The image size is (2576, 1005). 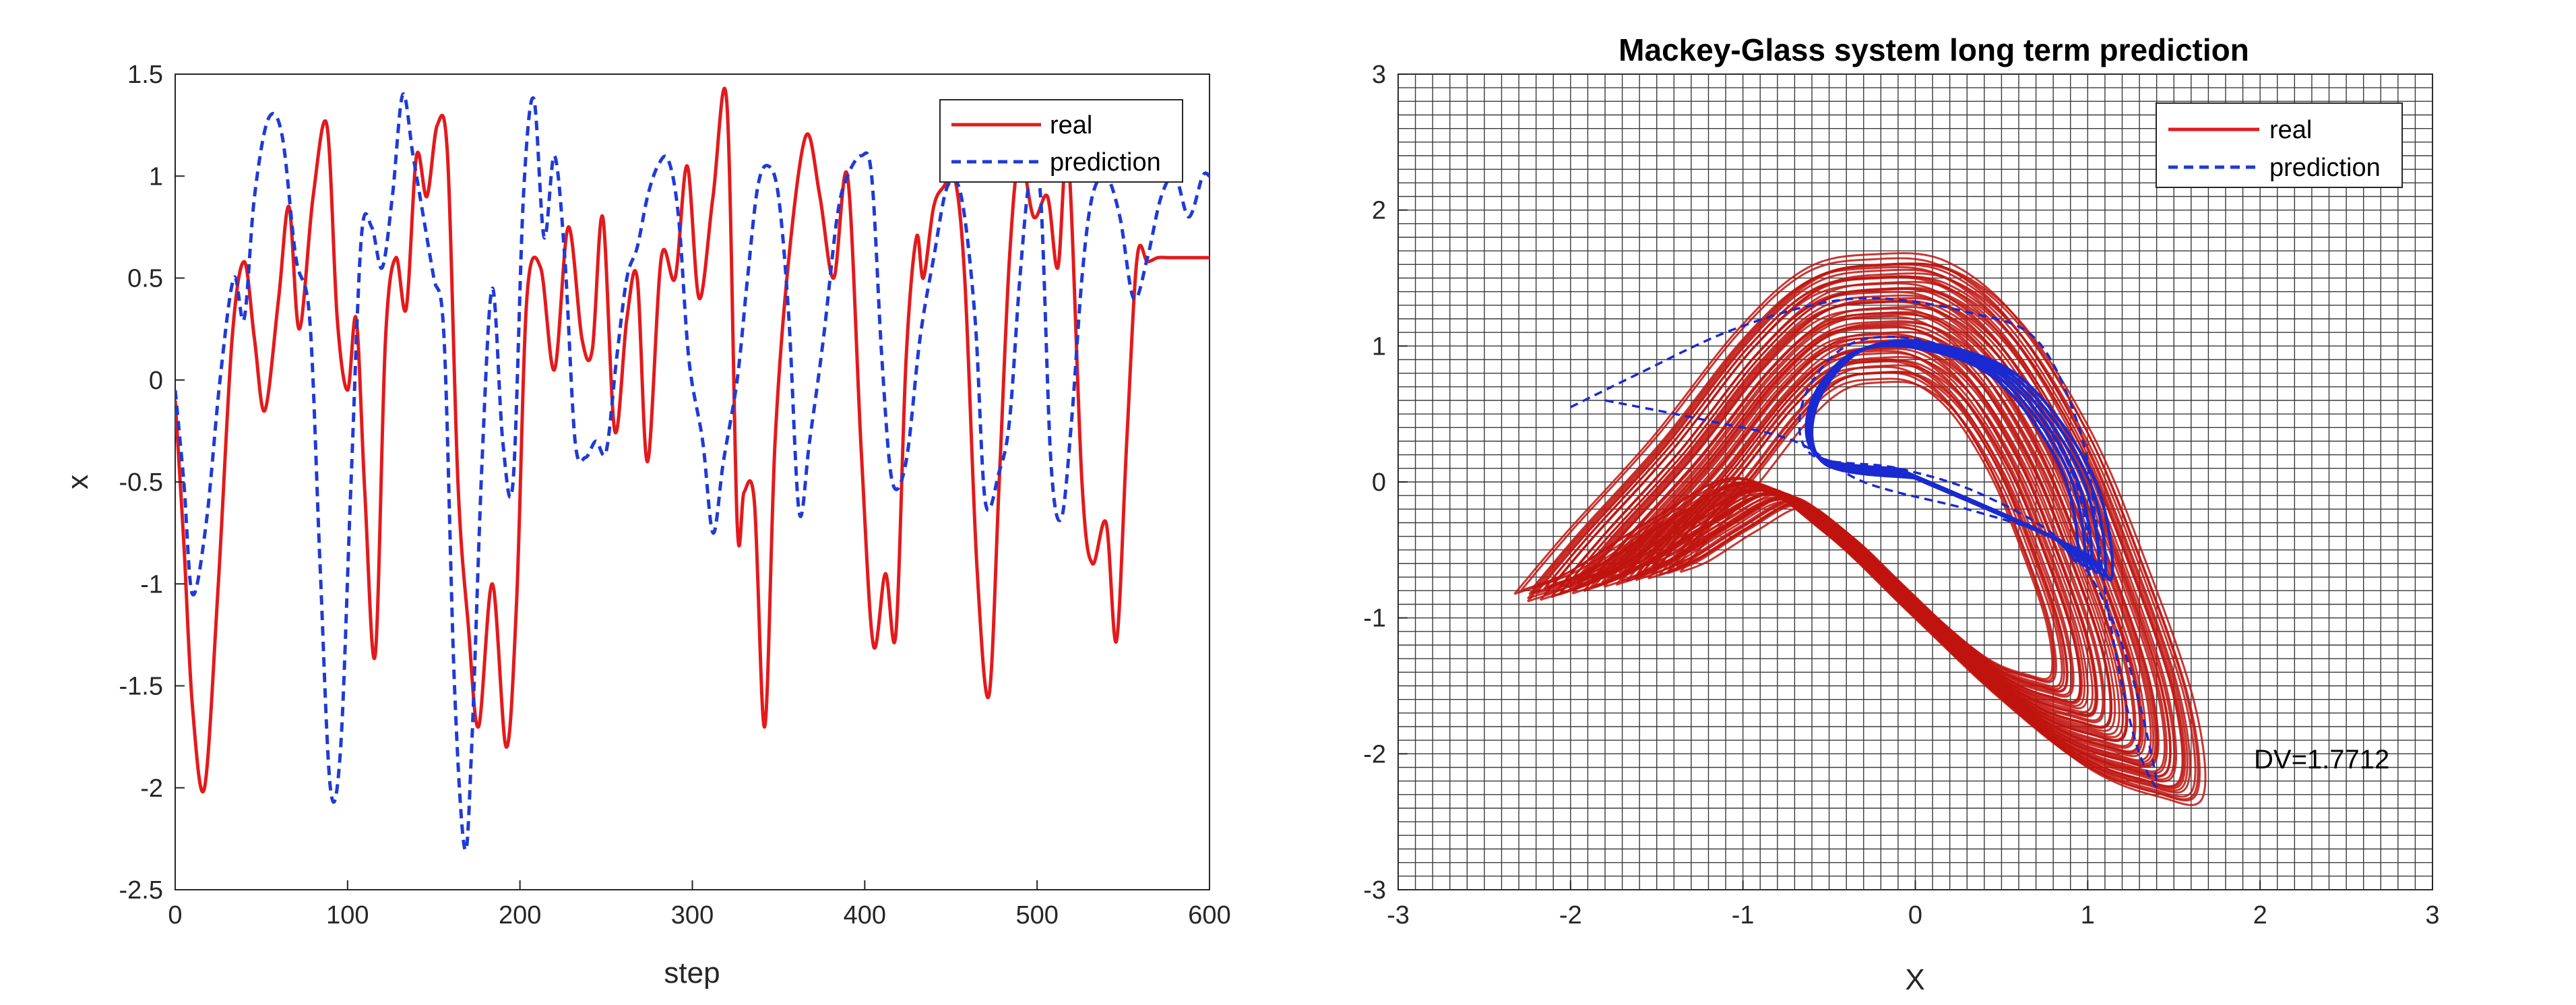 I want to click on left-y-axis-label: x, so click(x=77, y=482).